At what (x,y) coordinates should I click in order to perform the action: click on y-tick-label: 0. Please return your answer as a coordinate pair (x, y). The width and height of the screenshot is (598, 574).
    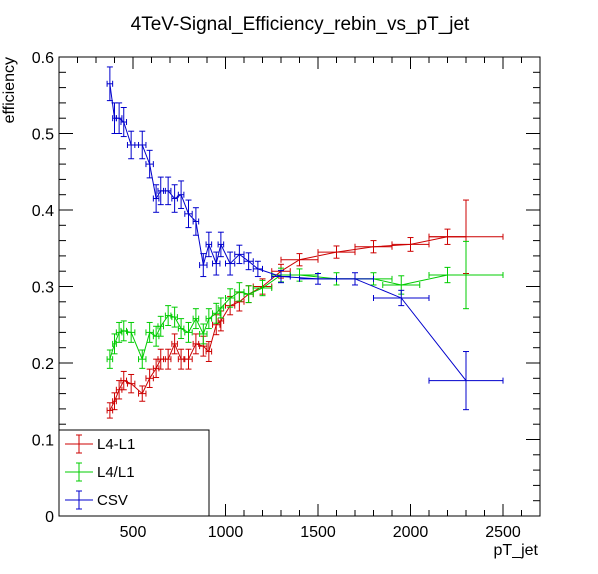
    Looking at the image, I should click on (49, 517).